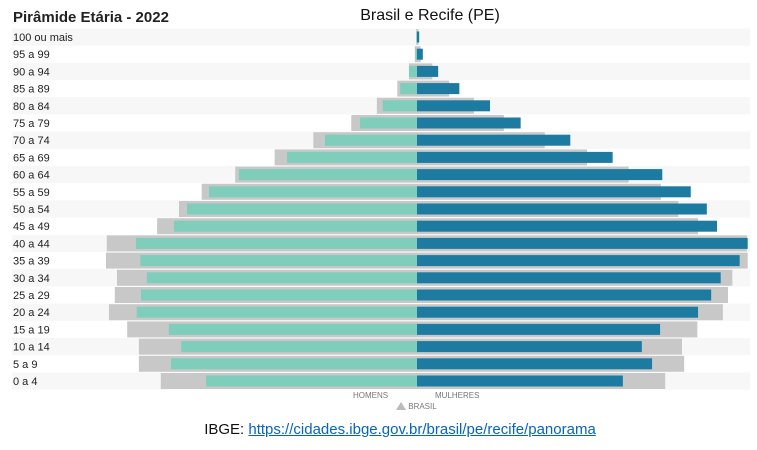 Image resolution: width=757 pixels, height=450 pixels. What do you see at coordinates (31, 72) in the screenshot?
I see `age-label: 90 a 94` at bounding box center [31, 72].